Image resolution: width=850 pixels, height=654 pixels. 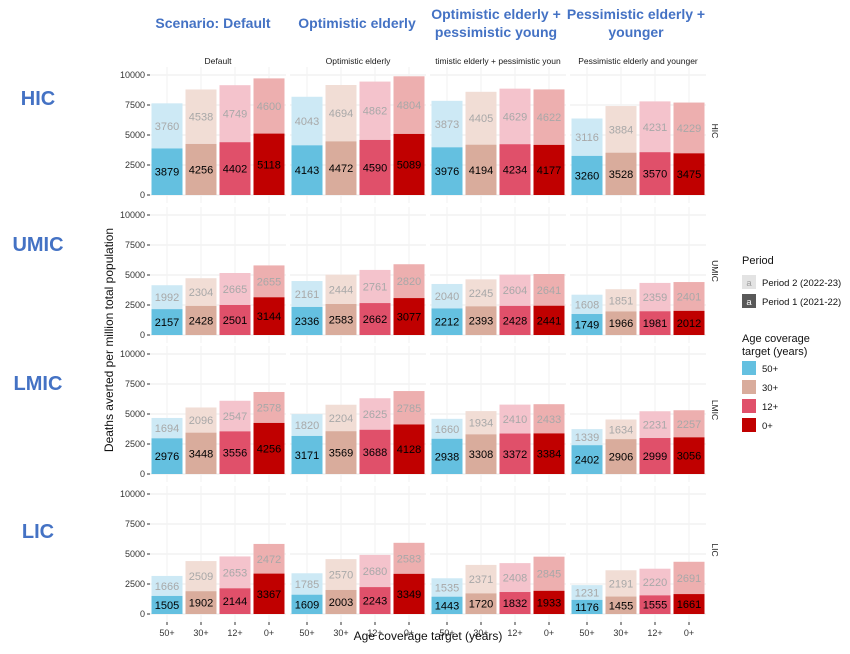 What do you see at coordinates (655, 128) in the screenshot?
I see `data-label-period2: 4231` at bounding box center [655, 128].